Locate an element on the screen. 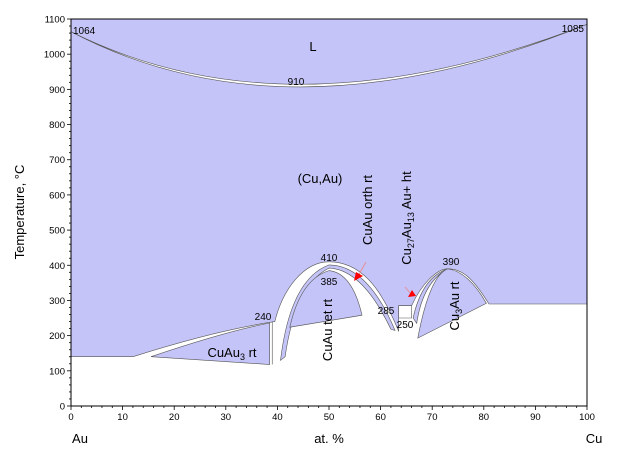  x-tick-label: 100 is located at coordinates (587, 417).